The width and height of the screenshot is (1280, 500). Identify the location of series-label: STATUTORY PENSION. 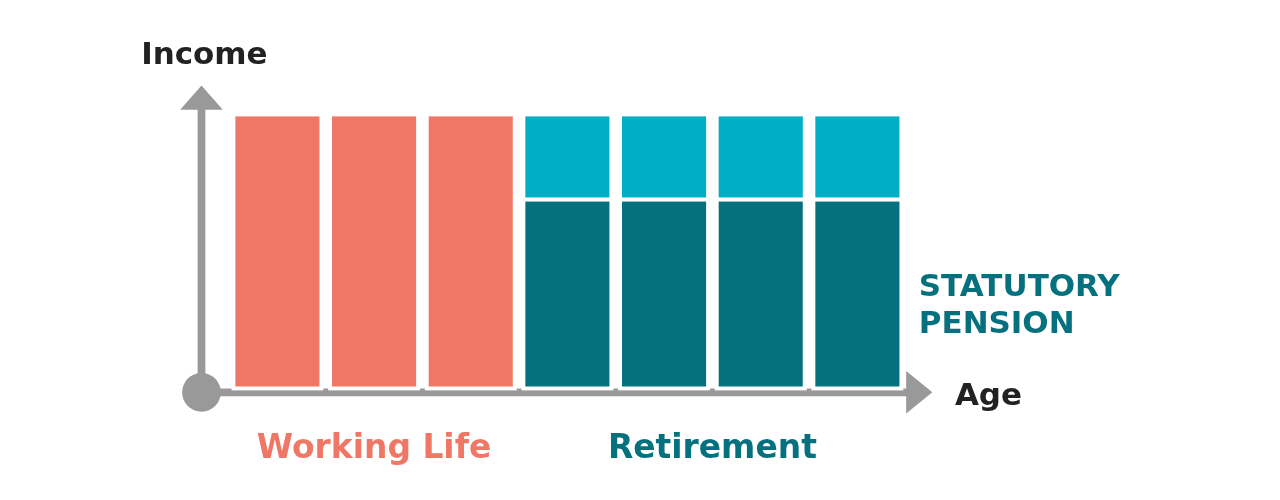
(1019, 303).